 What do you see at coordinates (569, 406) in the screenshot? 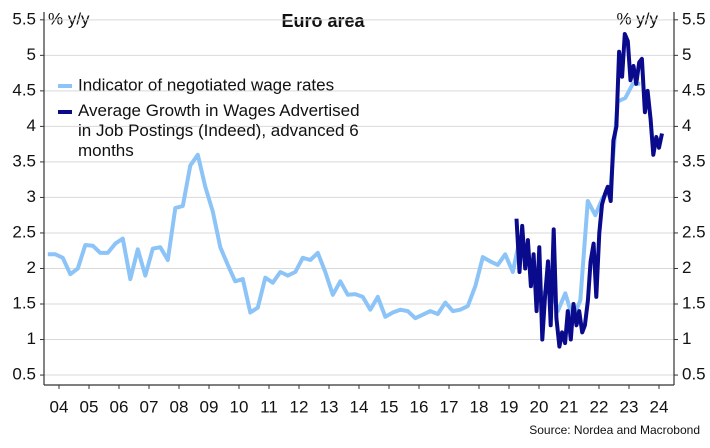
I see `x-tick-label: 21` at bounding box center [569, 406].